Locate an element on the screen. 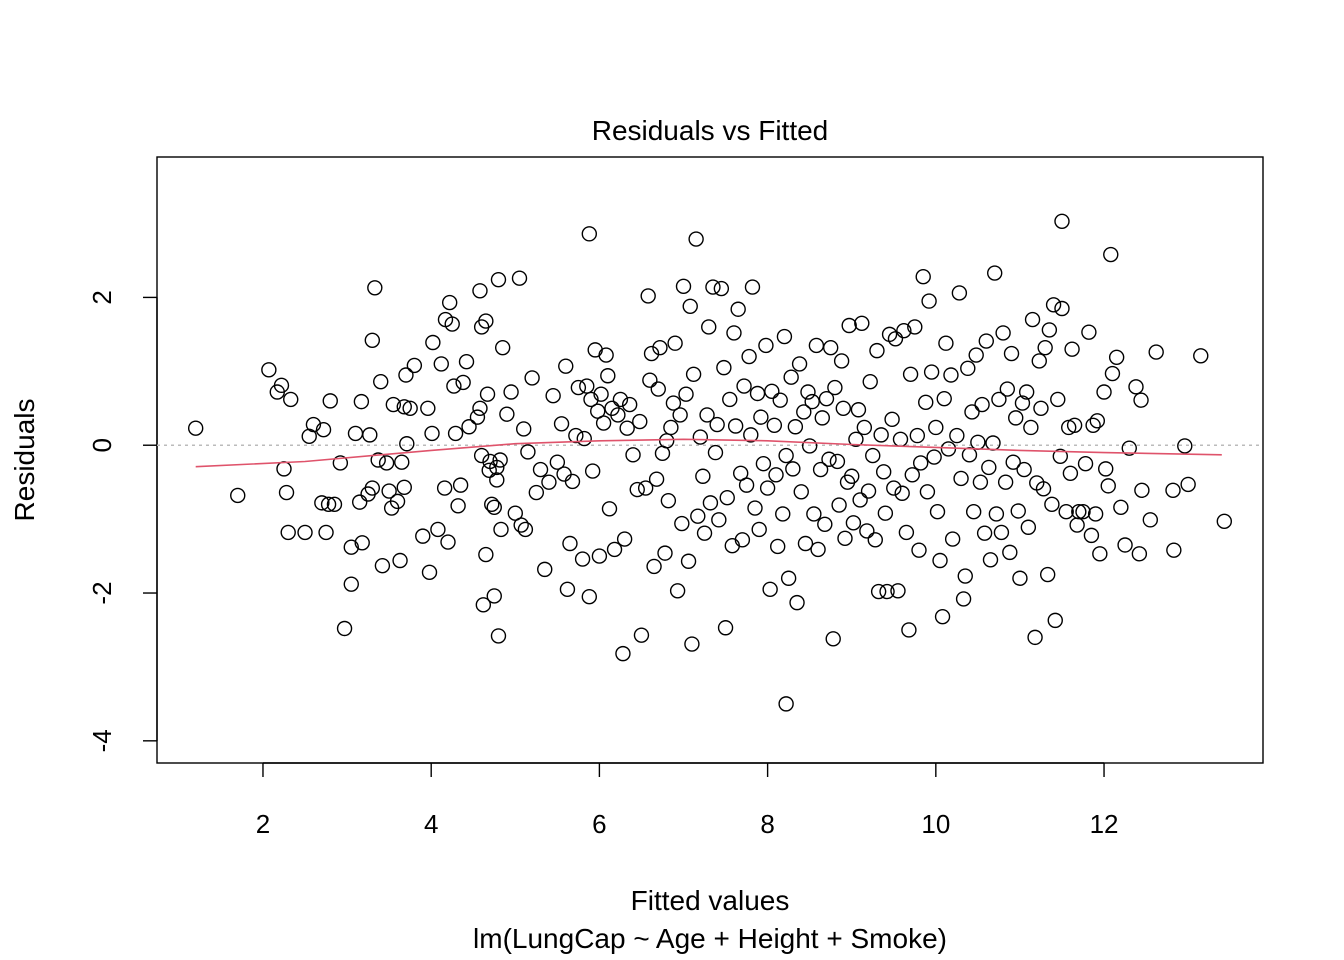  x-tick-label: 2 is located at coordinates (263, 824).